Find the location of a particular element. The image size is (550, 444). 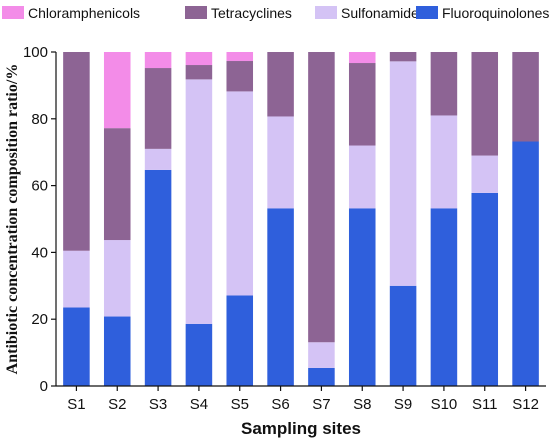

bar-segment-fluoroquinolones-s10 is located at coordinates (444, 297).